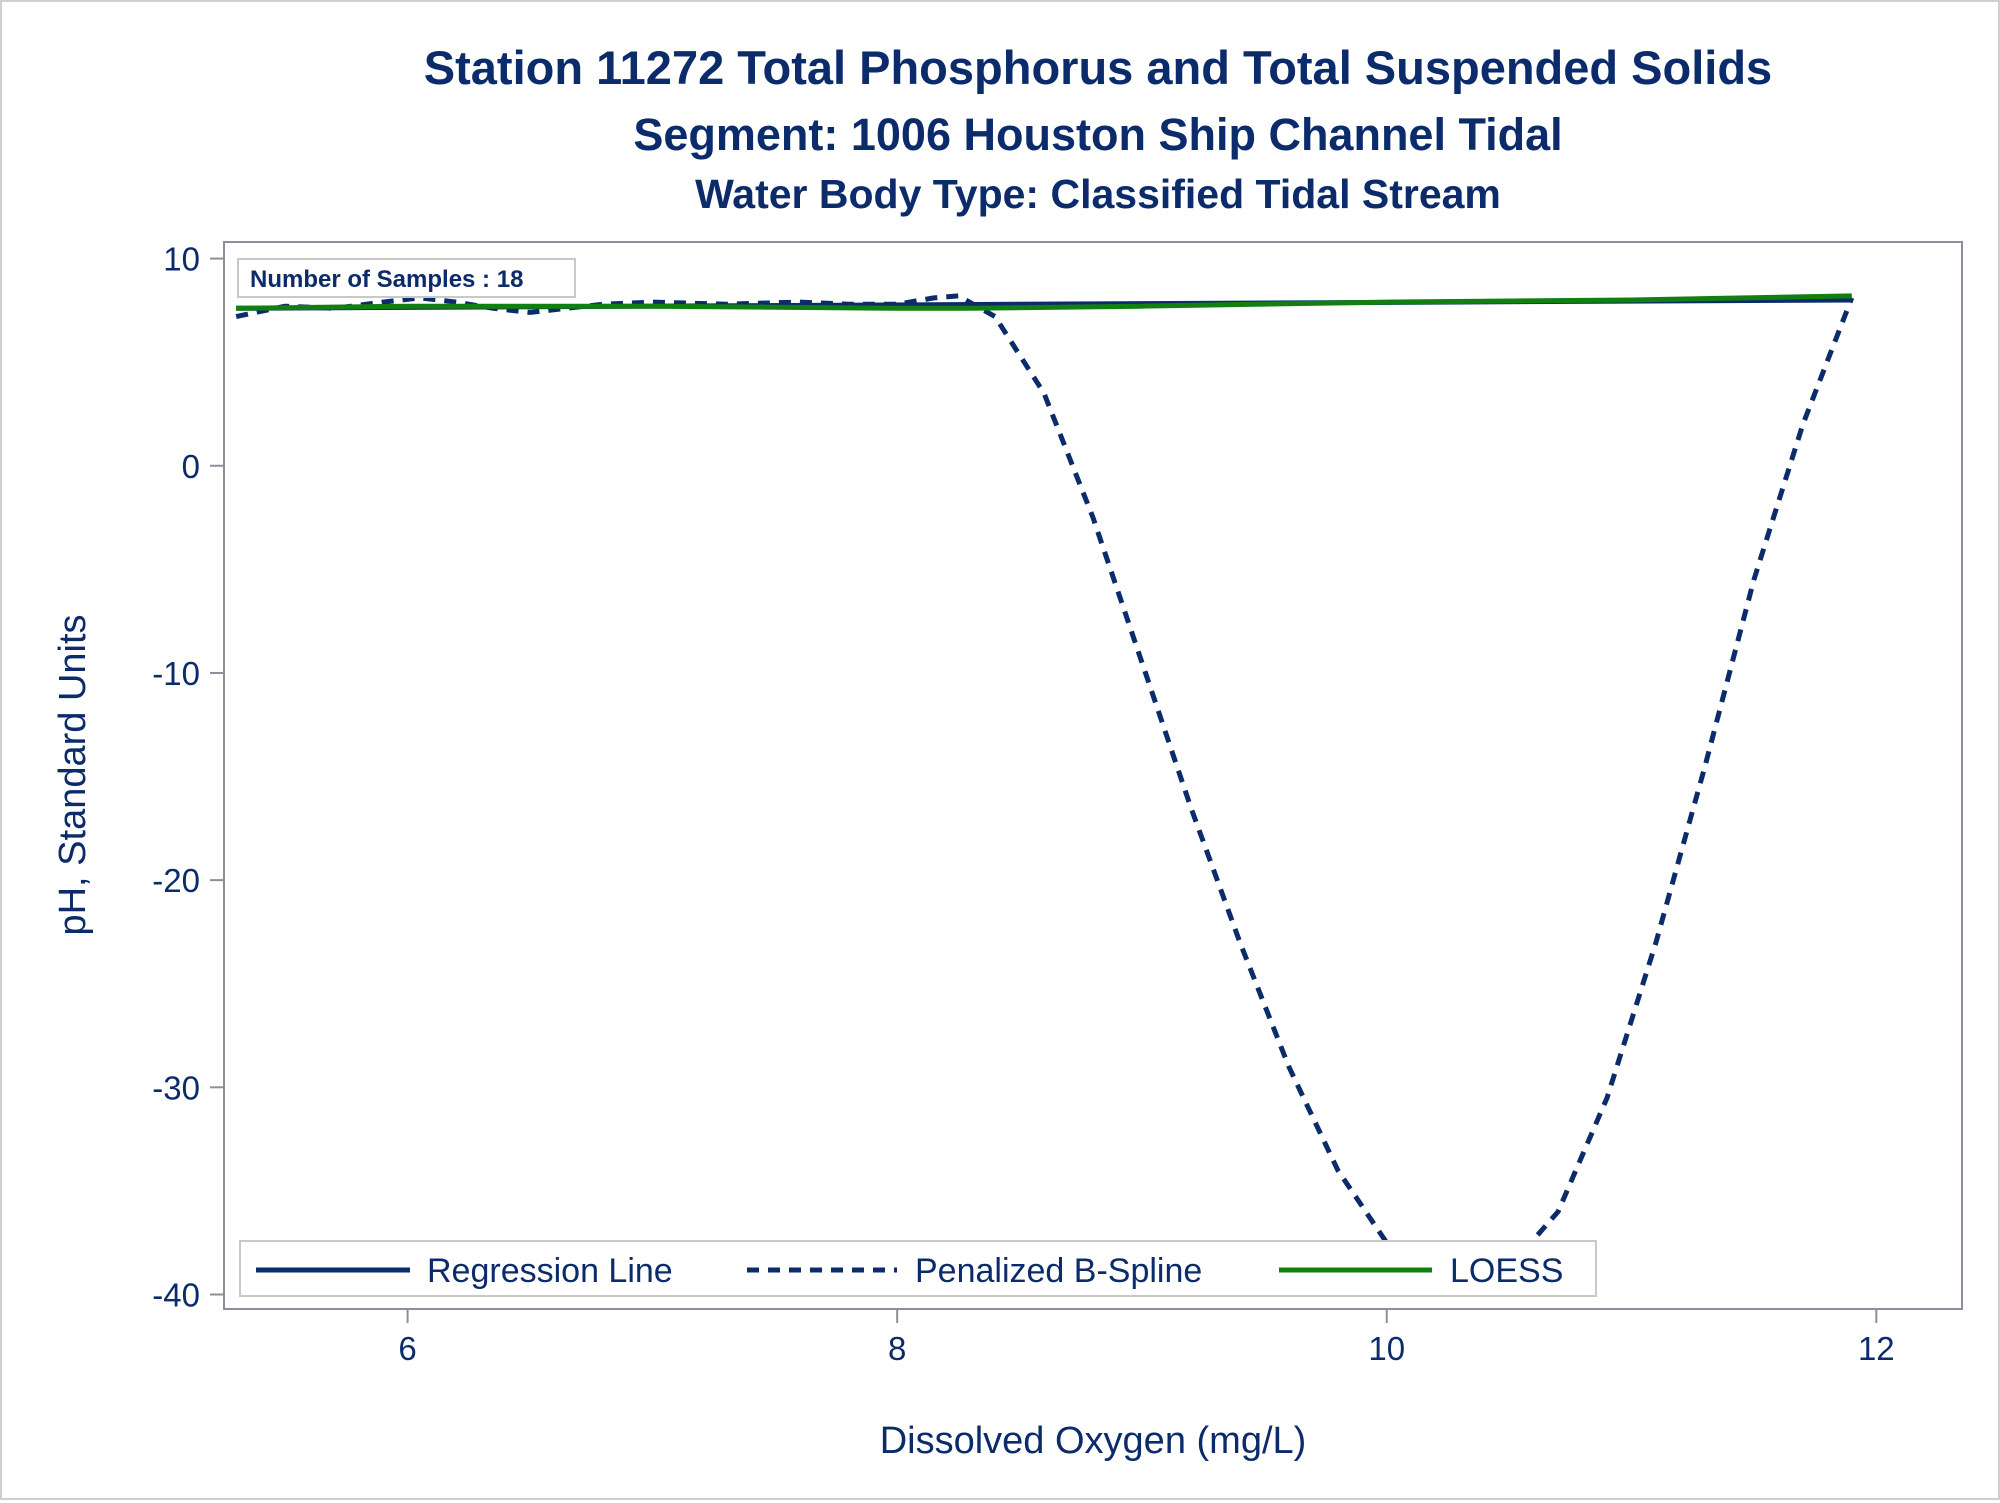  Describe the element at coordinates (550, 1271) in the screenshot. I see `legend-label-regression-line: Regression Line` at that location.